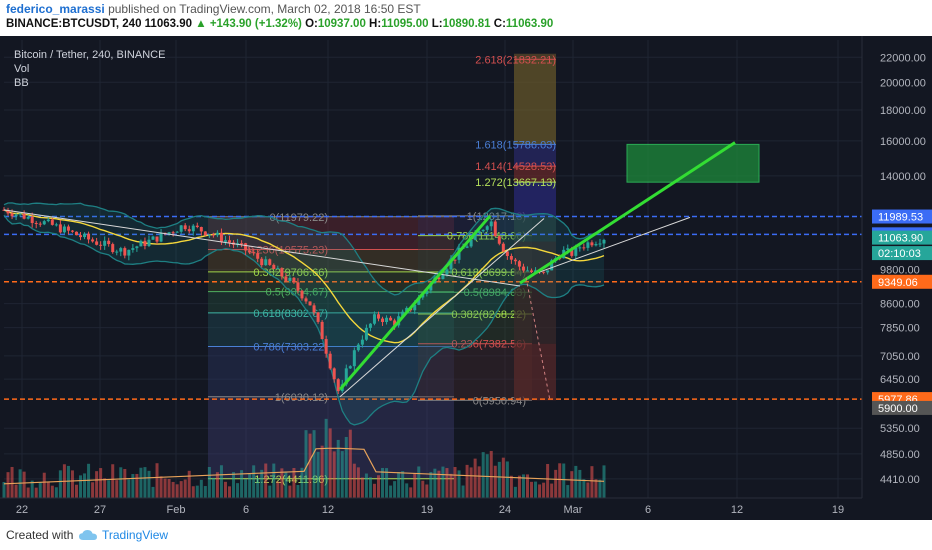 Image resolution: width=932 pixels, height=550 pixels. Describe the element at coordinates (538, 339) in the screenshot. I see `projection-dashed-line` at that location.